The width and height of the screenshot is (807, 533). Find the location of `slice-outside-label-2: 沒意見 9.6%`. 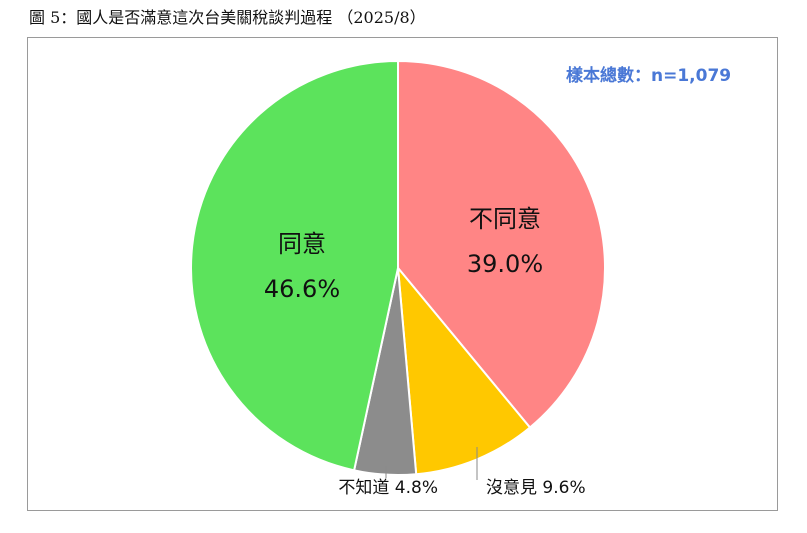

slice-outside-label-2: 沒意見 9.6% is located at coordinates (536, 488).